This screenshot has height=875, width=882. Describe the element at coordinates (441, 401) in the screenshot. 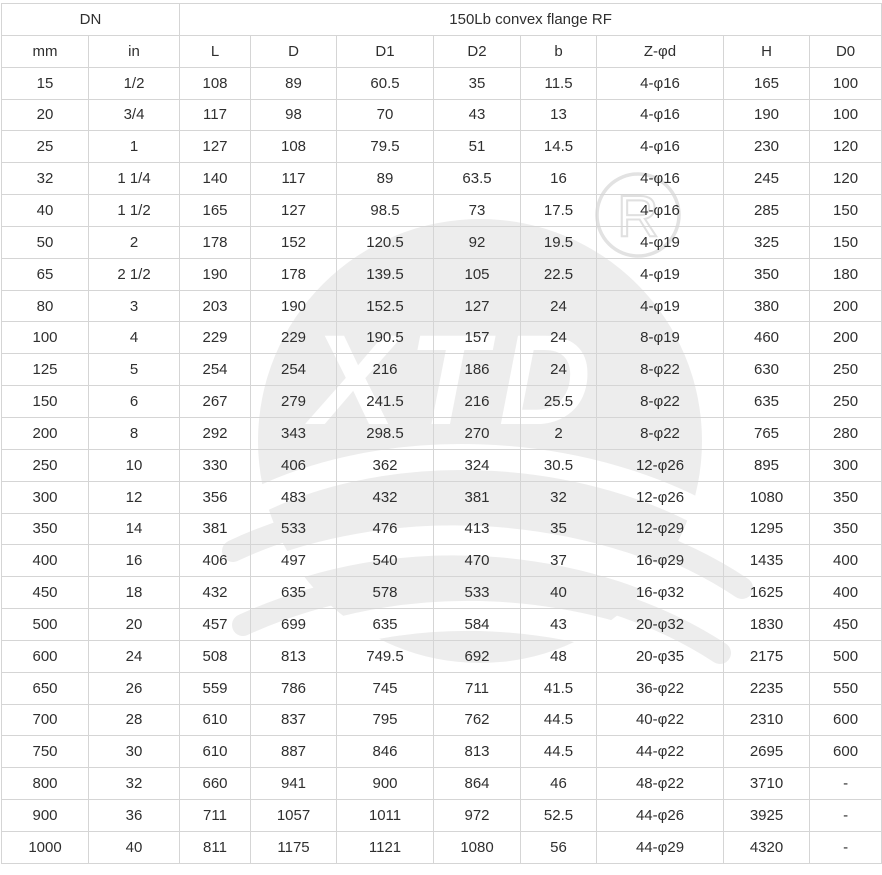

I see `table-row: 150 6 267 279 241.5 216 25.5 8-φ22 635 250` at that location.